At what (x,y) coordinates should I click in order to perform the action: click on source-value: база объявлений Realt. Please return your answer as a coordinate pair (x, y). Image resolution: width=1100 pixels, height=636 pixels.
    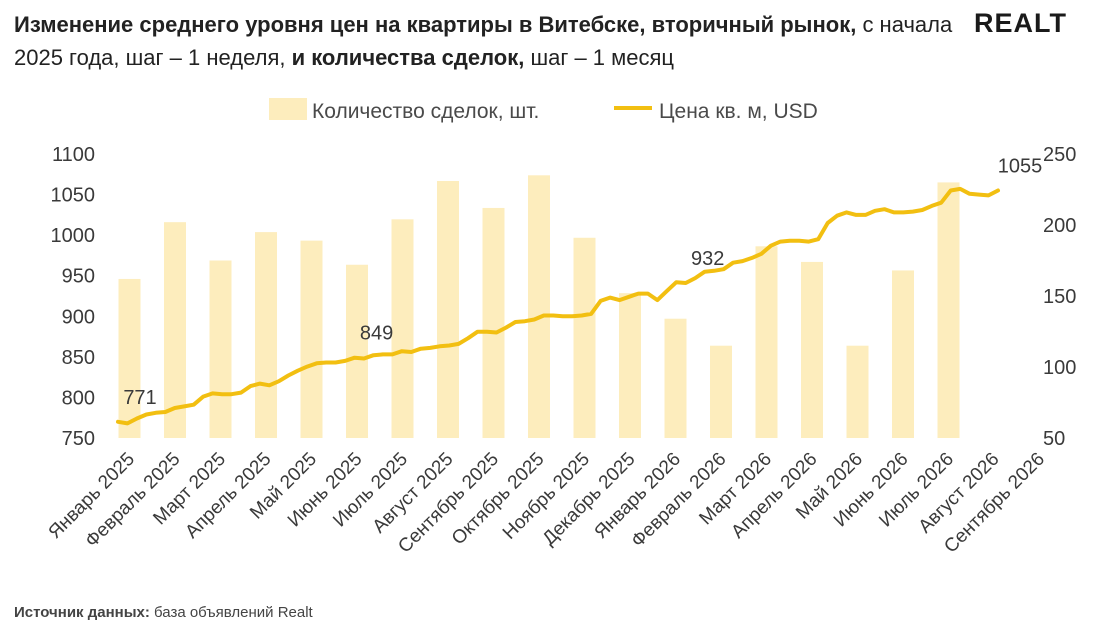
    Looking at the image, I should click on (231, 612).